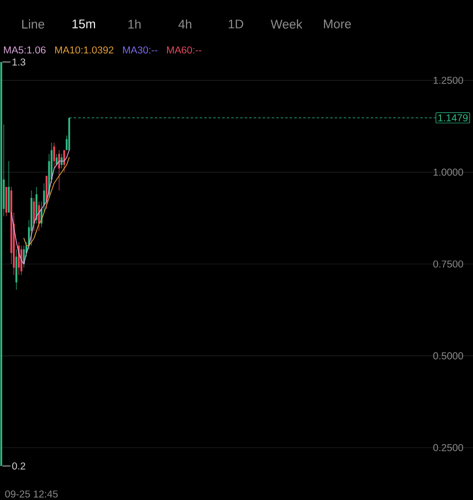  What do you see at coordinates (184, 50) in the screenshot?
I see `legend-label: MA60:--` at bounding box center [184, 50].